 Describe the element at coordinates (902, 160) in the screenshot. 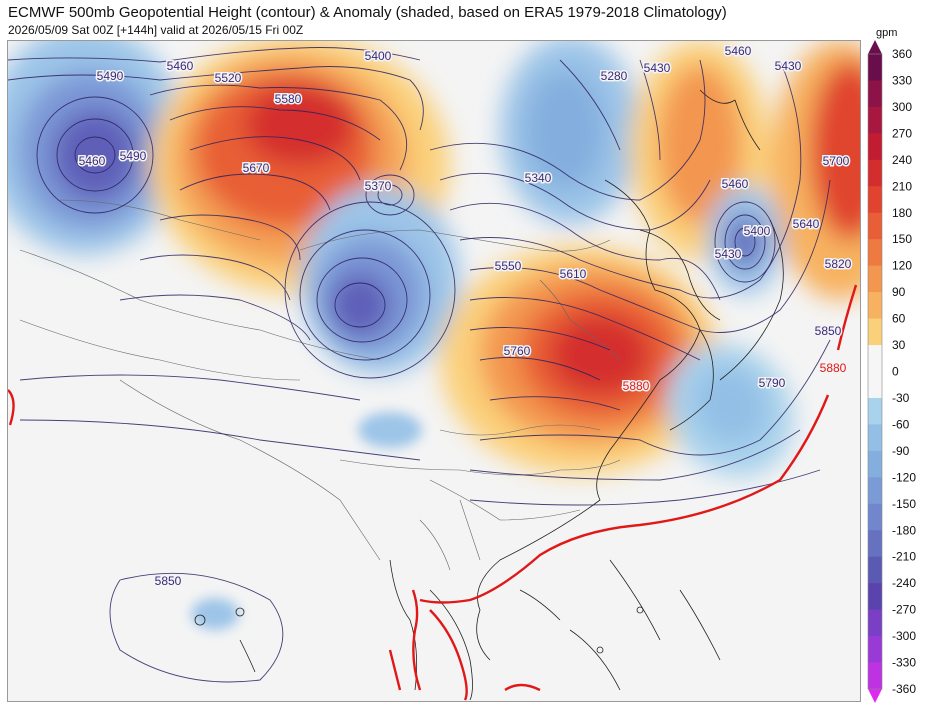

I see `colorbar-tick-label: 240` at that location.